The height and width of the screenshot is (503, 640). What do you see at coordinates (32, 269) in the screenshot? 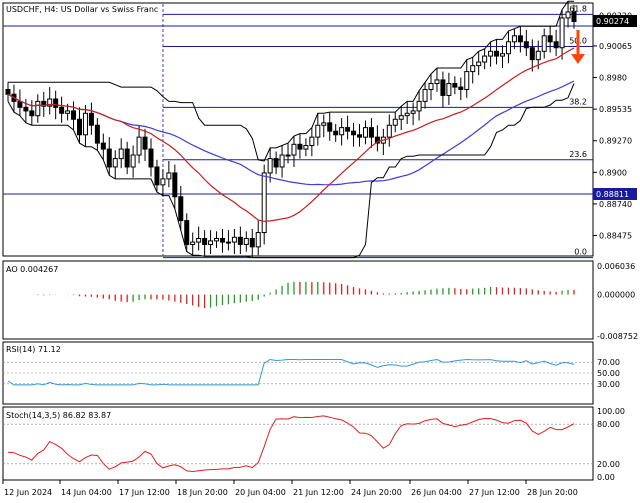
I see `ao-label: AO 0.004267` at bounding box center [32, 269].